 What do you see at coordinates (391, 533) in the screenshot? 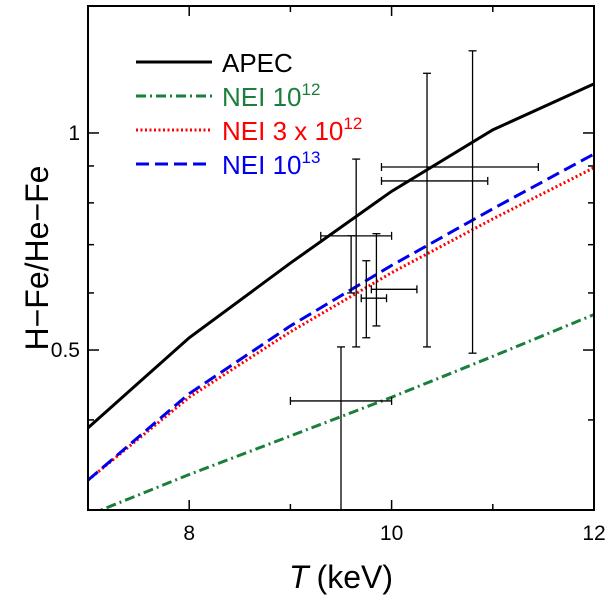
I see `x-tick-label: 10` at bounding box center [391, 533].